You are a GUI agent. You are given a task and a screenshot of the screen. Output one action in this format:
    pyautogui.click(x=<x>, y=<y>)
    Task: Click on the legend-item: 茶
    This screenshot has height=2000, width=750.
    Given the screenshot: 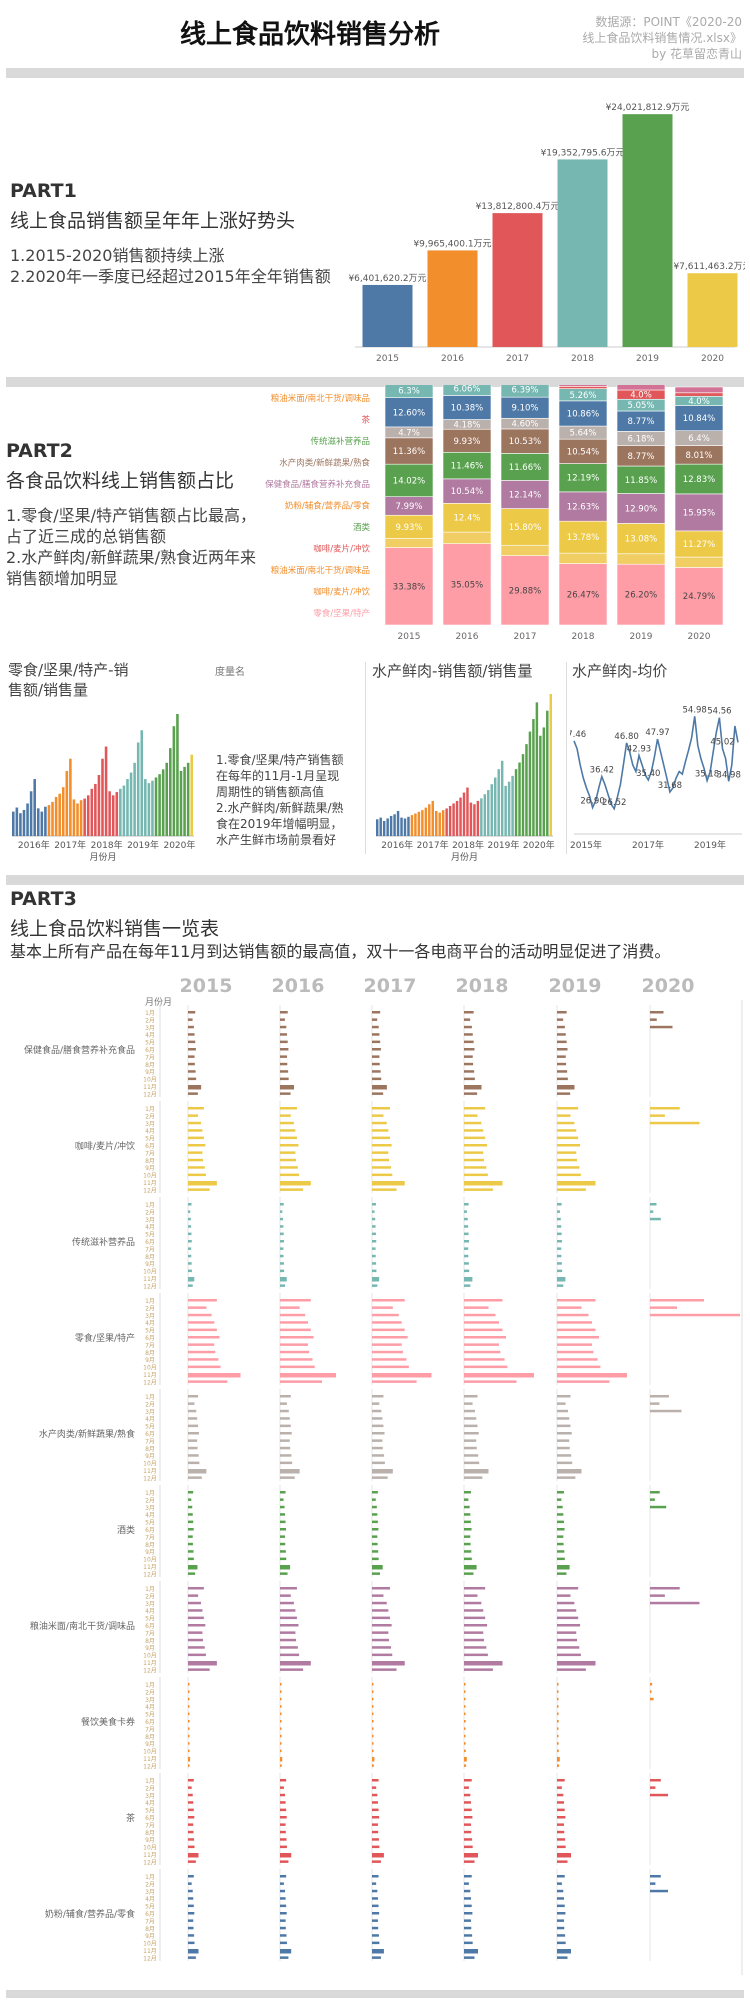 What is the action you would take?
    pyautogui.click(x=365, y=420)
    